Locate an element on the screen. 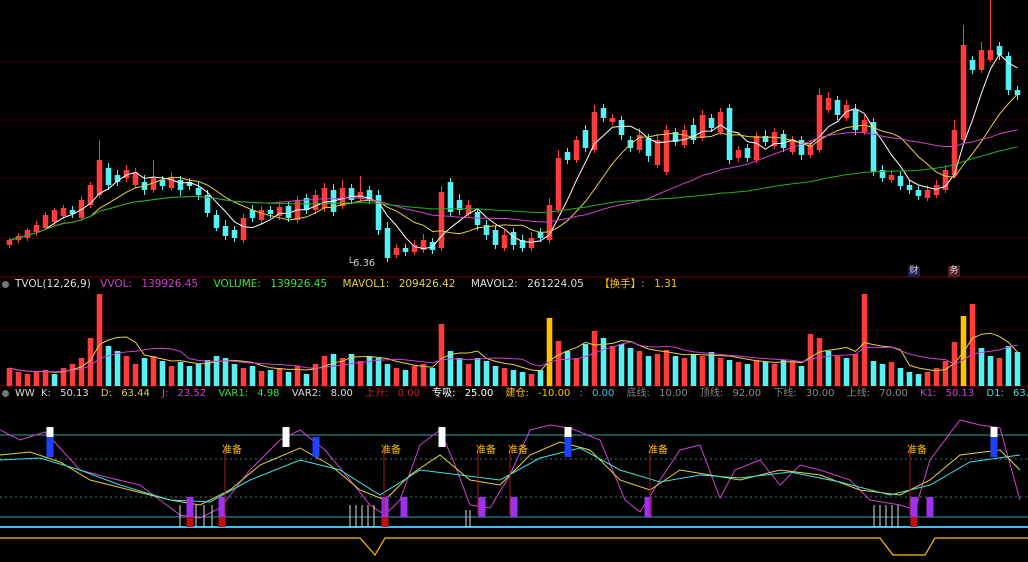  dx-label: 底线: is located at coordinates (638, 393).